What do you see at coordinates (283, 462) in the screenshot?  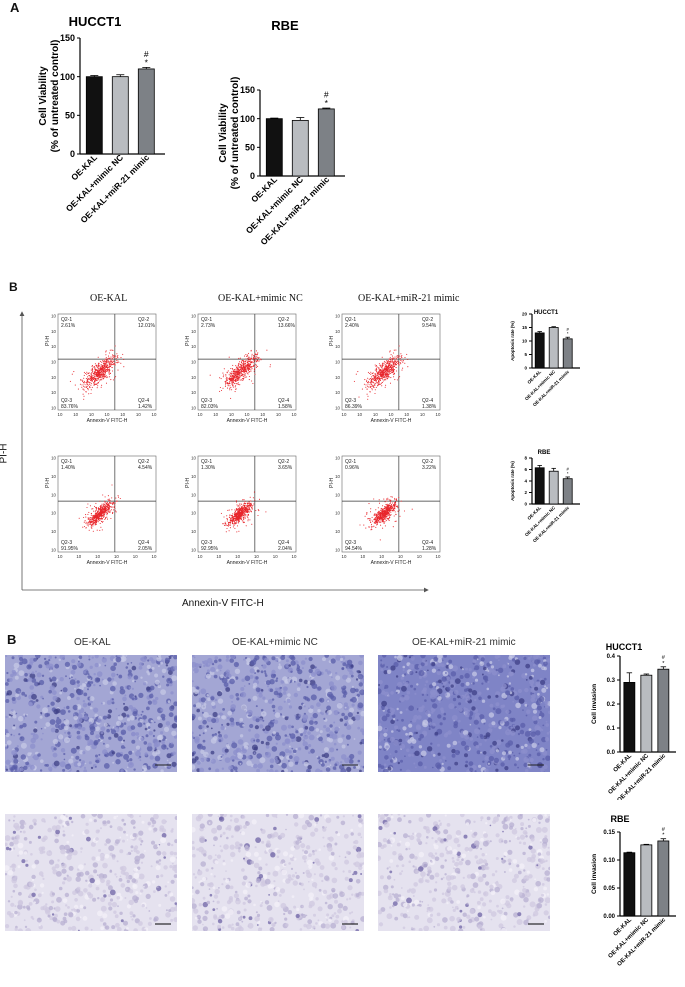 I see `quadrant-label-q2-2: Q2-2` at bounding box center [283, 462].